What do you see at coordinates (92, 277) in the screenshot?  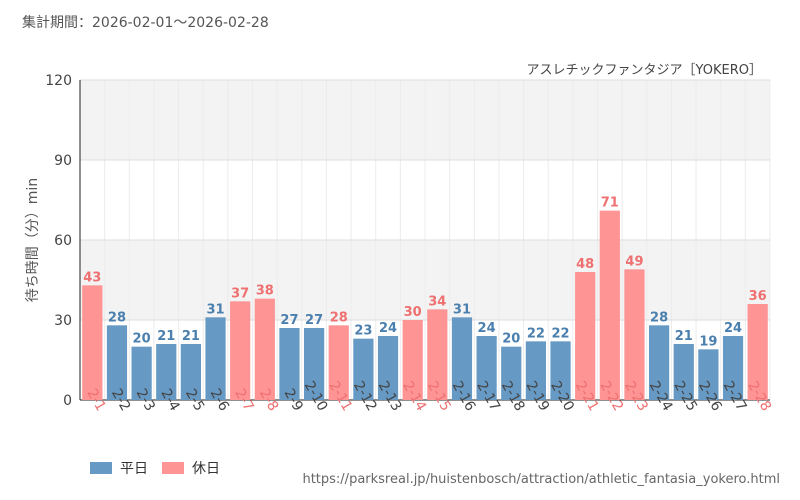 I see `data-label: 43` at bounding box center [92, 277].